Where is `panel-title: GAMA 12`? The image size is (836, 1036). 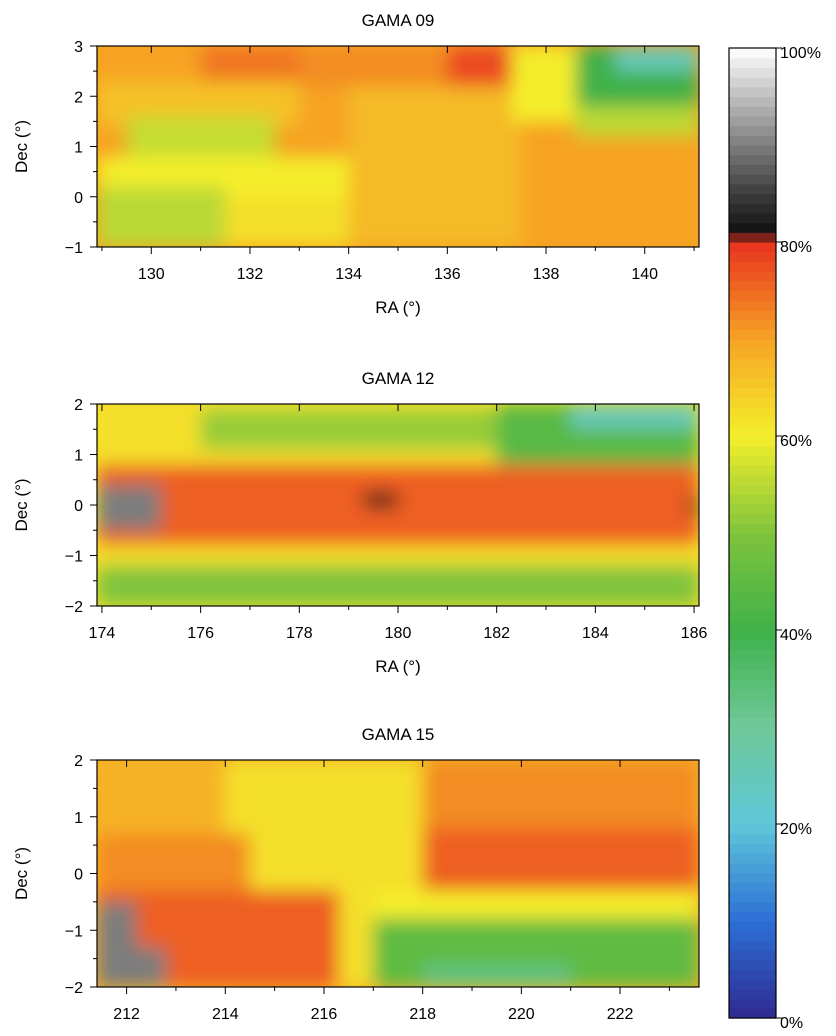
panel-title: GAMA 12 is located at coordinates (398, 378).